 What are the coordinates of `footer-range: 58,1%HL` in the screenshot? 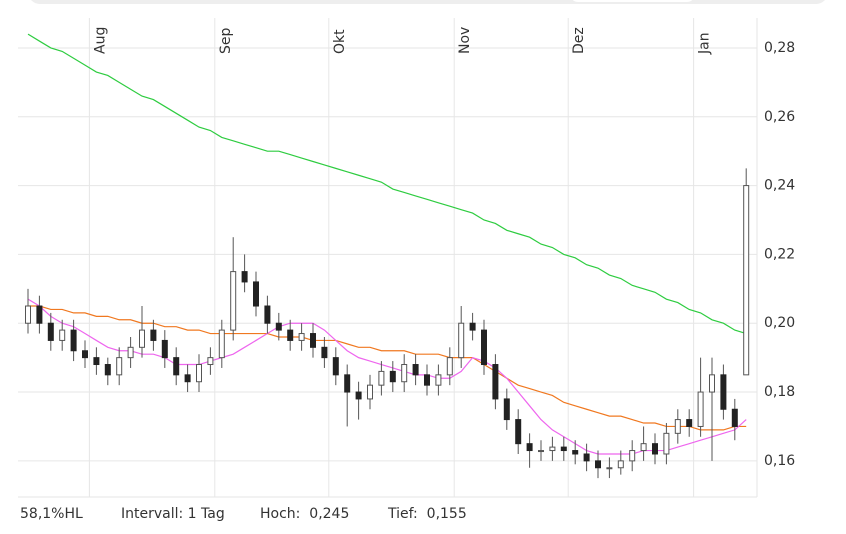 It's located at (51, 514).